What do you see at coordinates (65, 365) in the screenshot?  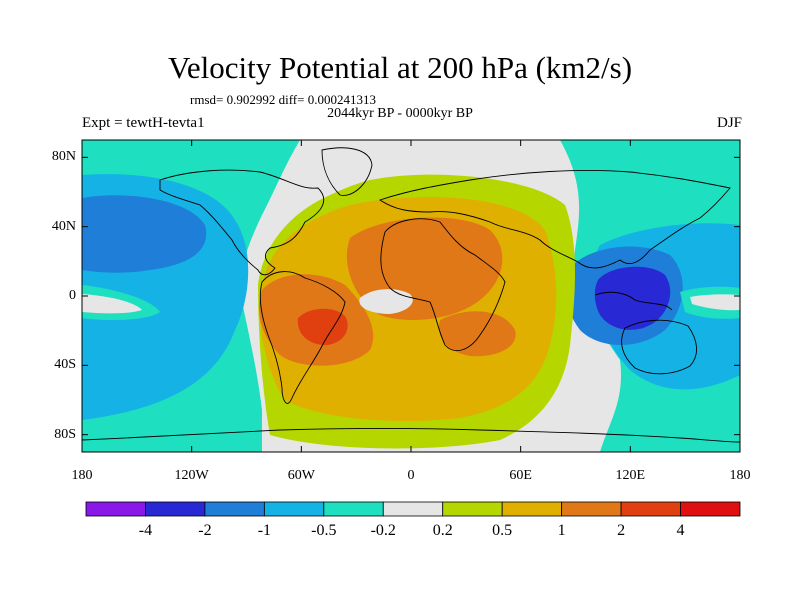 I see `y-tick-label: 40S` at bounding box center [65, 365].